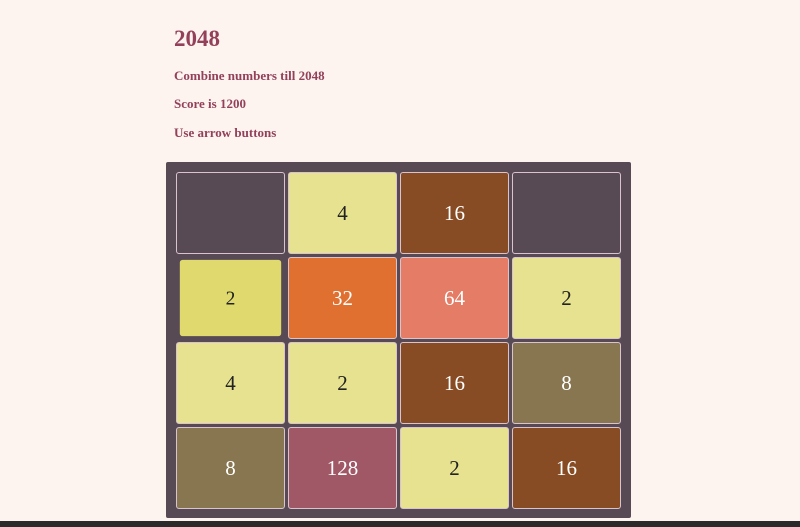 This screenshot has height=527, width=800. I want to click on tile-128: 128, so click(342, 468).